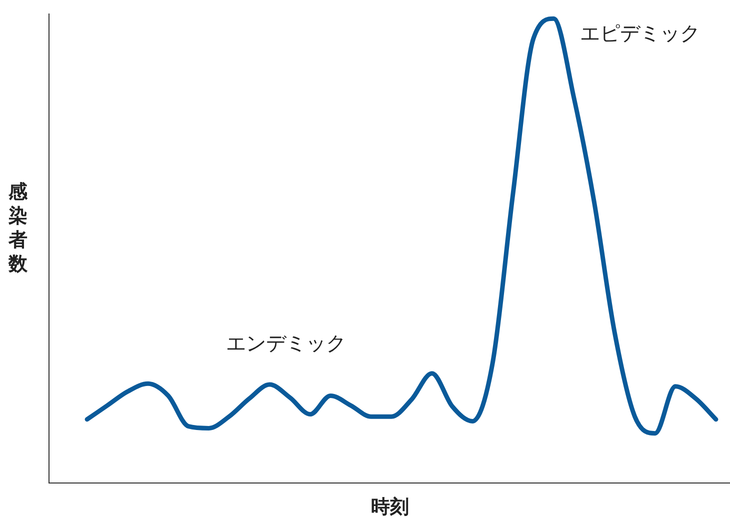  What do you see at coordinates (390, 507) in the screenshot?
I see `x-axis-title: 時刻` at bounding box center [390, 507].